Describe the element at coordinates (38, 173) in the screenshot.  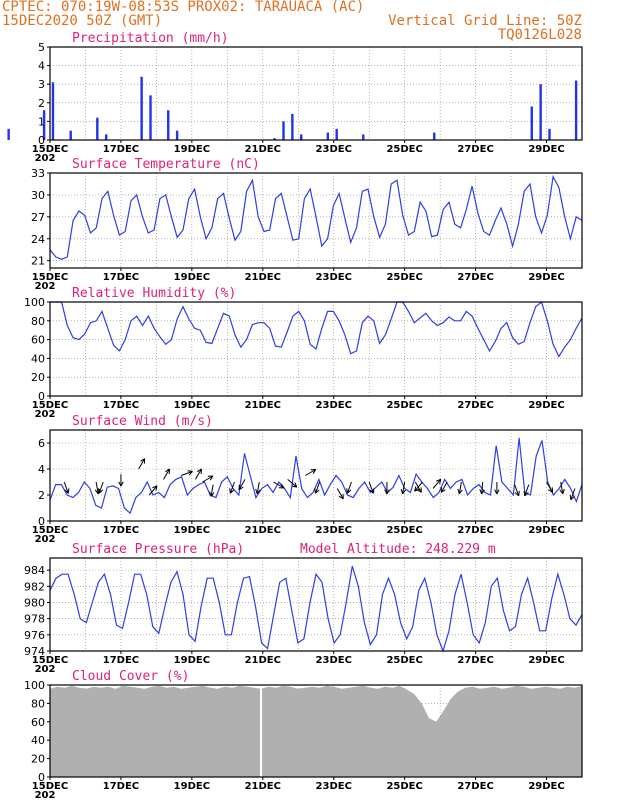
I see `y-tick-label: 33` at that location.